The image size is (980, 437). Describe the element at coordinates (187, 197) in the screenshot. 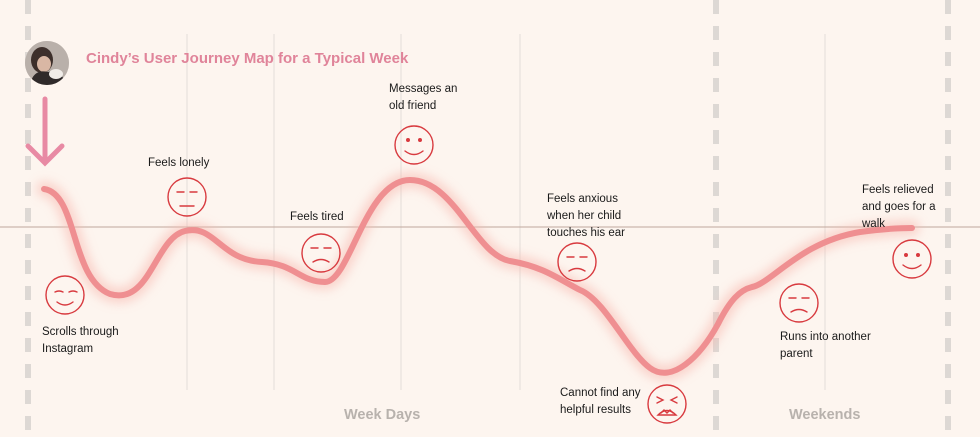

I see `neutral-face-icon` at that location.